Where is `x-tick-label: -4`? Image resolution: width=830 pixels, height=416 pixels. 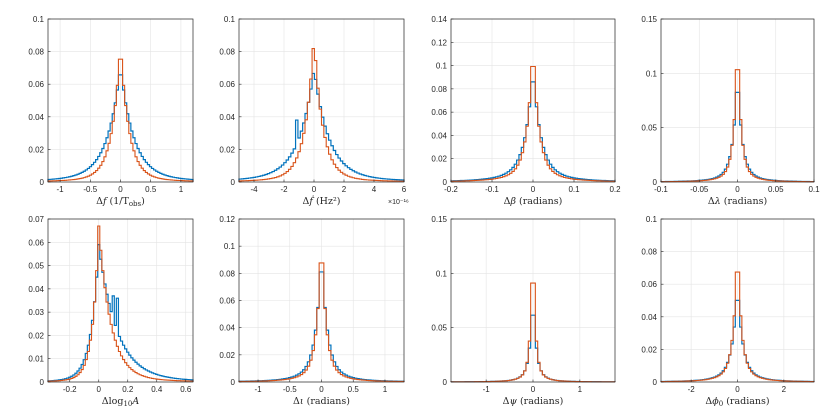
x-tick-label: -4 is located at coordinates (254, 189).